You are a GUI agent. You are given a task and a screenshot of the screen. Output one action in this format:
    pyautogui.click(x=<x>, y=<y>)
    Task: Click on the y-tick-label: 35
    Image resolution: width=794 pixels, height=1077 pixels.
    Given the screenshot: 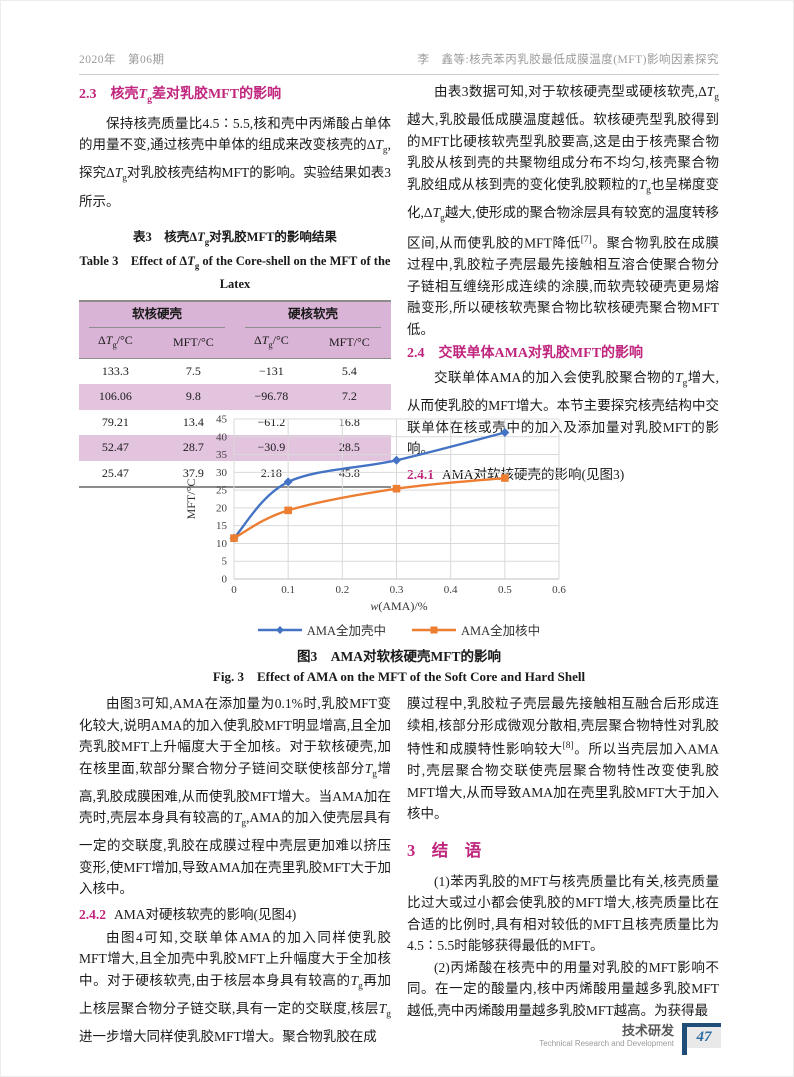 What is the action you would take?
    pyautogui.click(x=222, y=455)
    